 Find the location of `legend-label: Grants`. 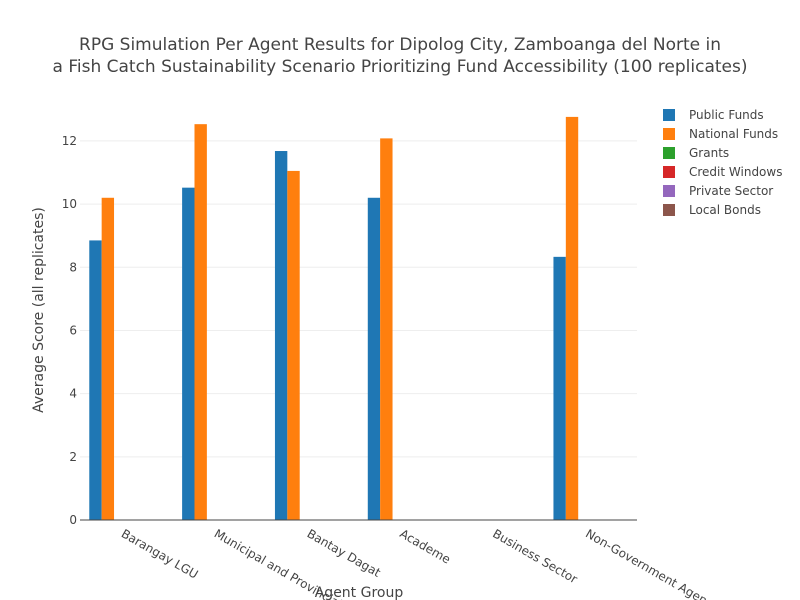

legend-label: Grants is located at coordinates (709, 153).